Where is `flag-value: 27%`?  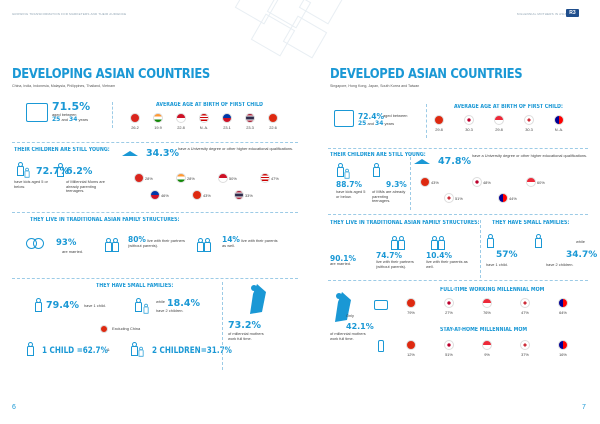 flag-value: 27% is located at coordinates (449, 312).